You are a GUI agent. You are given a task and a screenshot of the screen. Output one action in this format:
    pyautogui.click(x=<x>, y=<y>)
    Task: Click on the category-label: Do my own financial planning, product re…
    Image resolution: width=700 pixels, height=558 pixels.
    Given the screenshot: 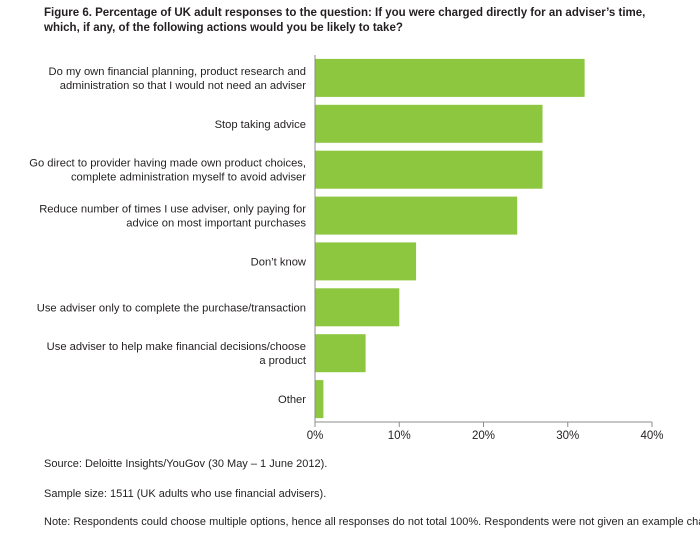 What is the action you would take?
    pyautogui.click(x=178, y=79)
    